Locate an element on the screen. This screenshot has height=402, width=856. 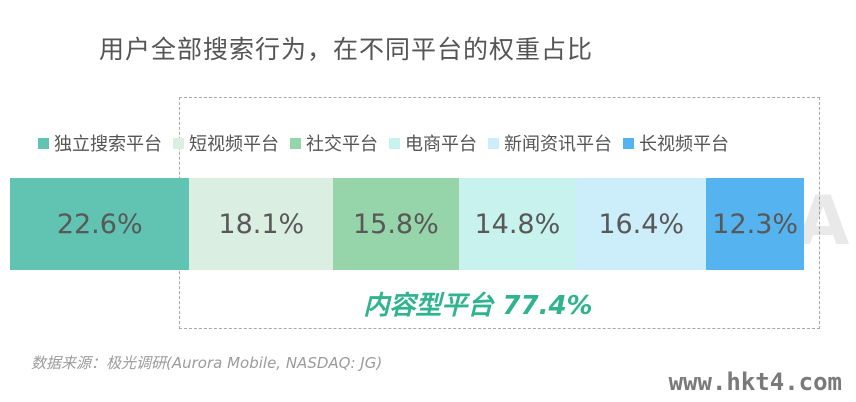
legend-item: 新闻资讯平台 is located at coordinates (550, 143).